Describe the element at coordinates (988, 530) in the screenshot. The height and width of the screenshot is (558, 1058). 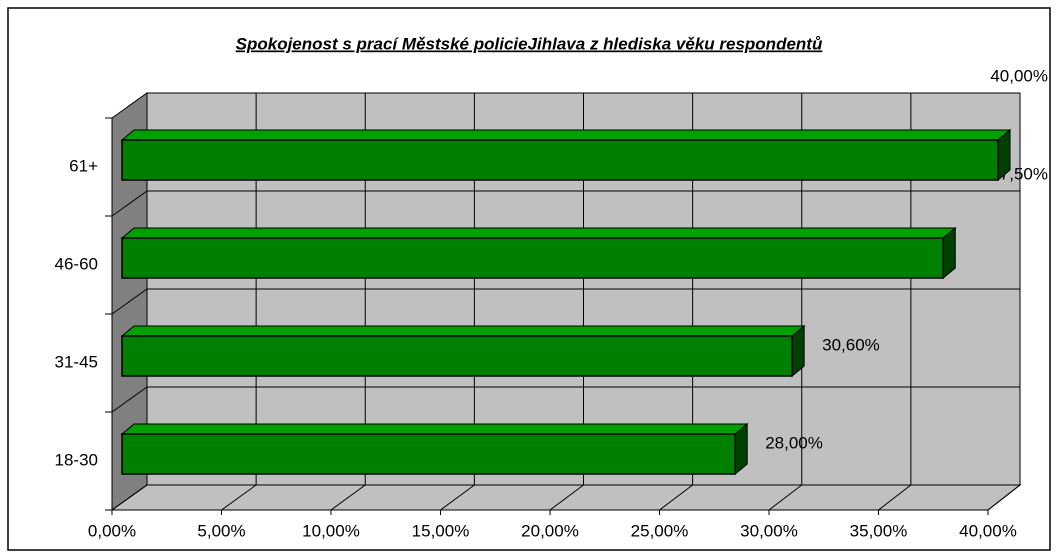
I see `x-tick-label: 40,00%` at that location.